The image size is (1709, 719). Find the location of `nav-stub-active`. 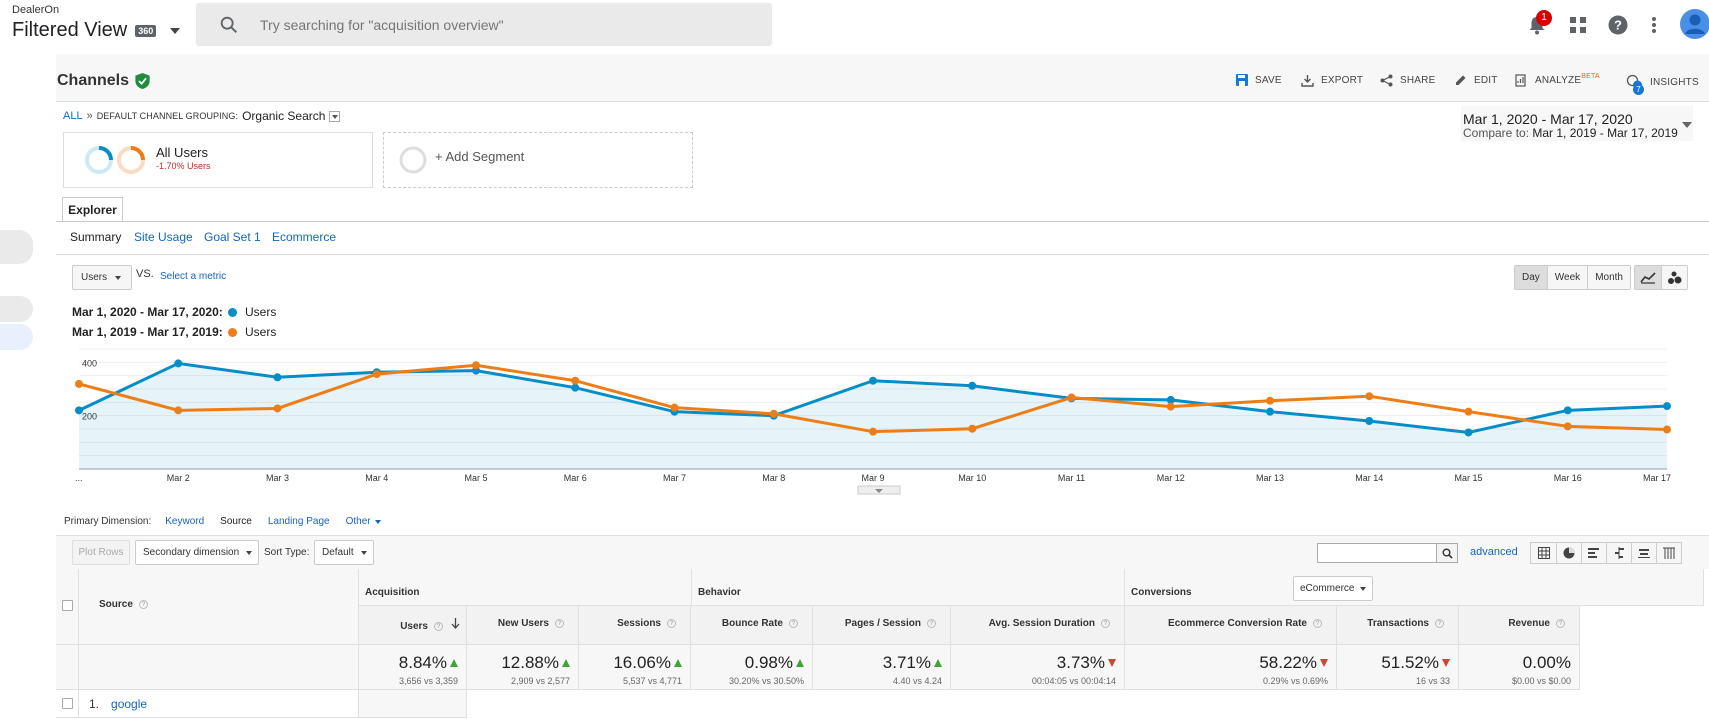

nav-stub-active is located at coordinates (16, 337).